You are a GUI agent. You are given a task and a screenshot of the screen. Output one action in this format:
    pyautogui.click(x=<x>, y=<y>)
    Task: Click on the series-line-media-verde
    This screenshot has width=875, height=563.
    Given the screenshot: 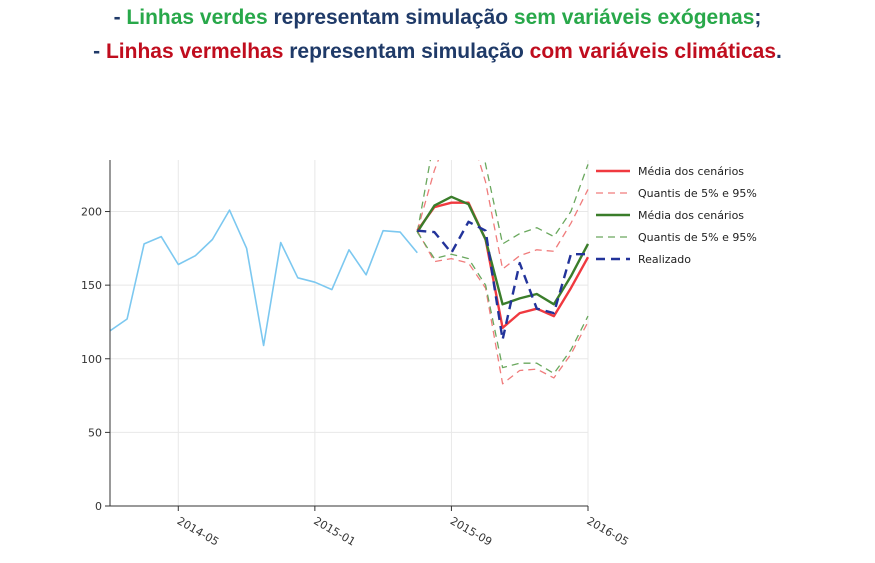 What is the action you would take?
    pyautogui.click(x=503, y=250)
    